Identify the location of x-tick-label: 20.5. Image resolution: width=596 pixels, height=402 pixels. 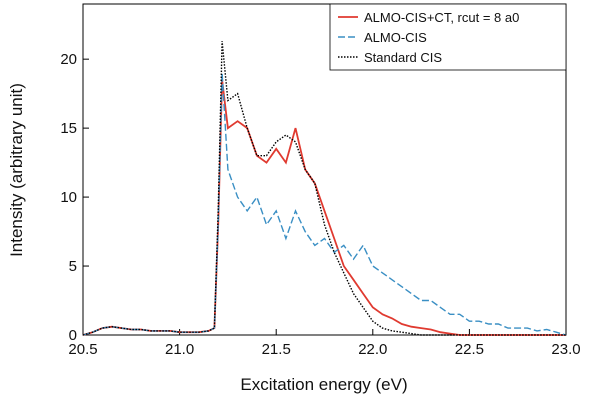
(82, 349).